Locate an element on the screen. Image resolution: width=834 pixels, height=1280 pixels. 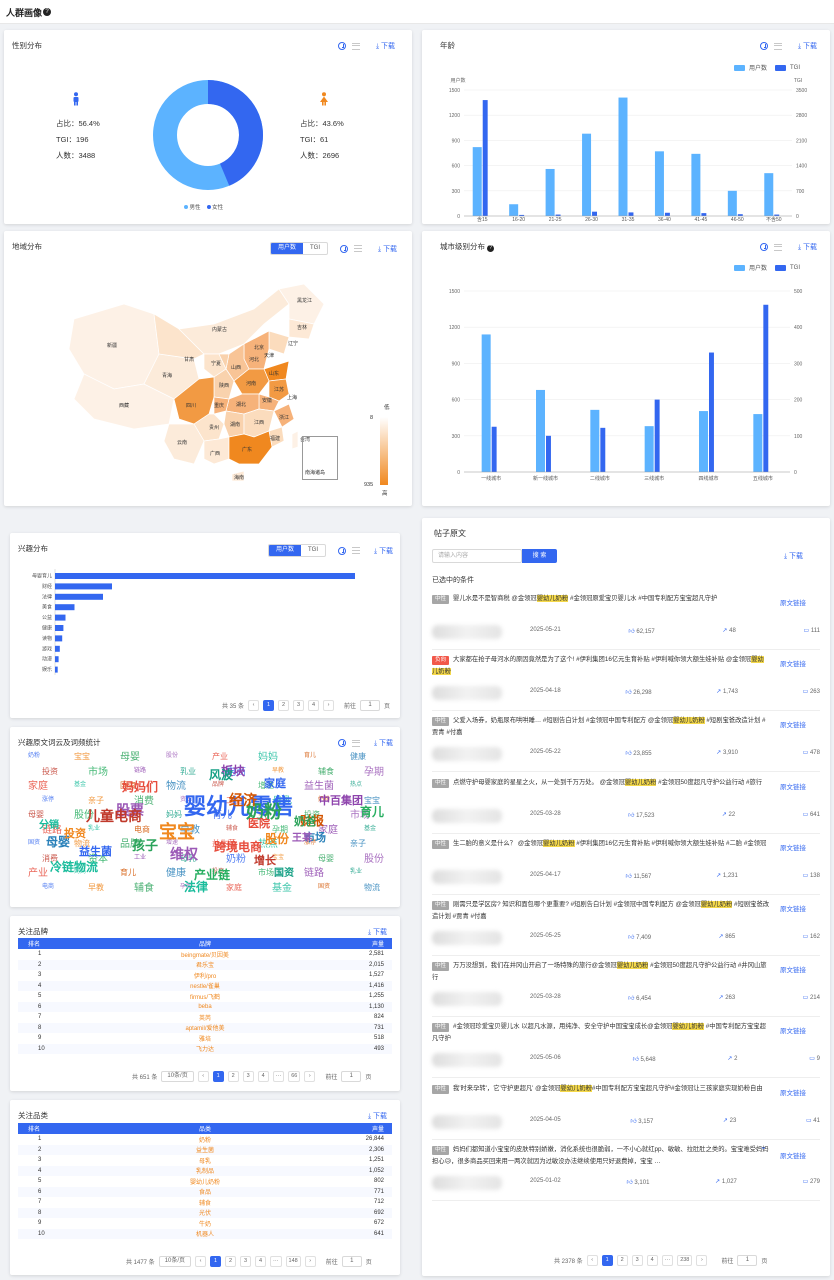
page-jump-input: 1 is located at coordinates (747, 1260).